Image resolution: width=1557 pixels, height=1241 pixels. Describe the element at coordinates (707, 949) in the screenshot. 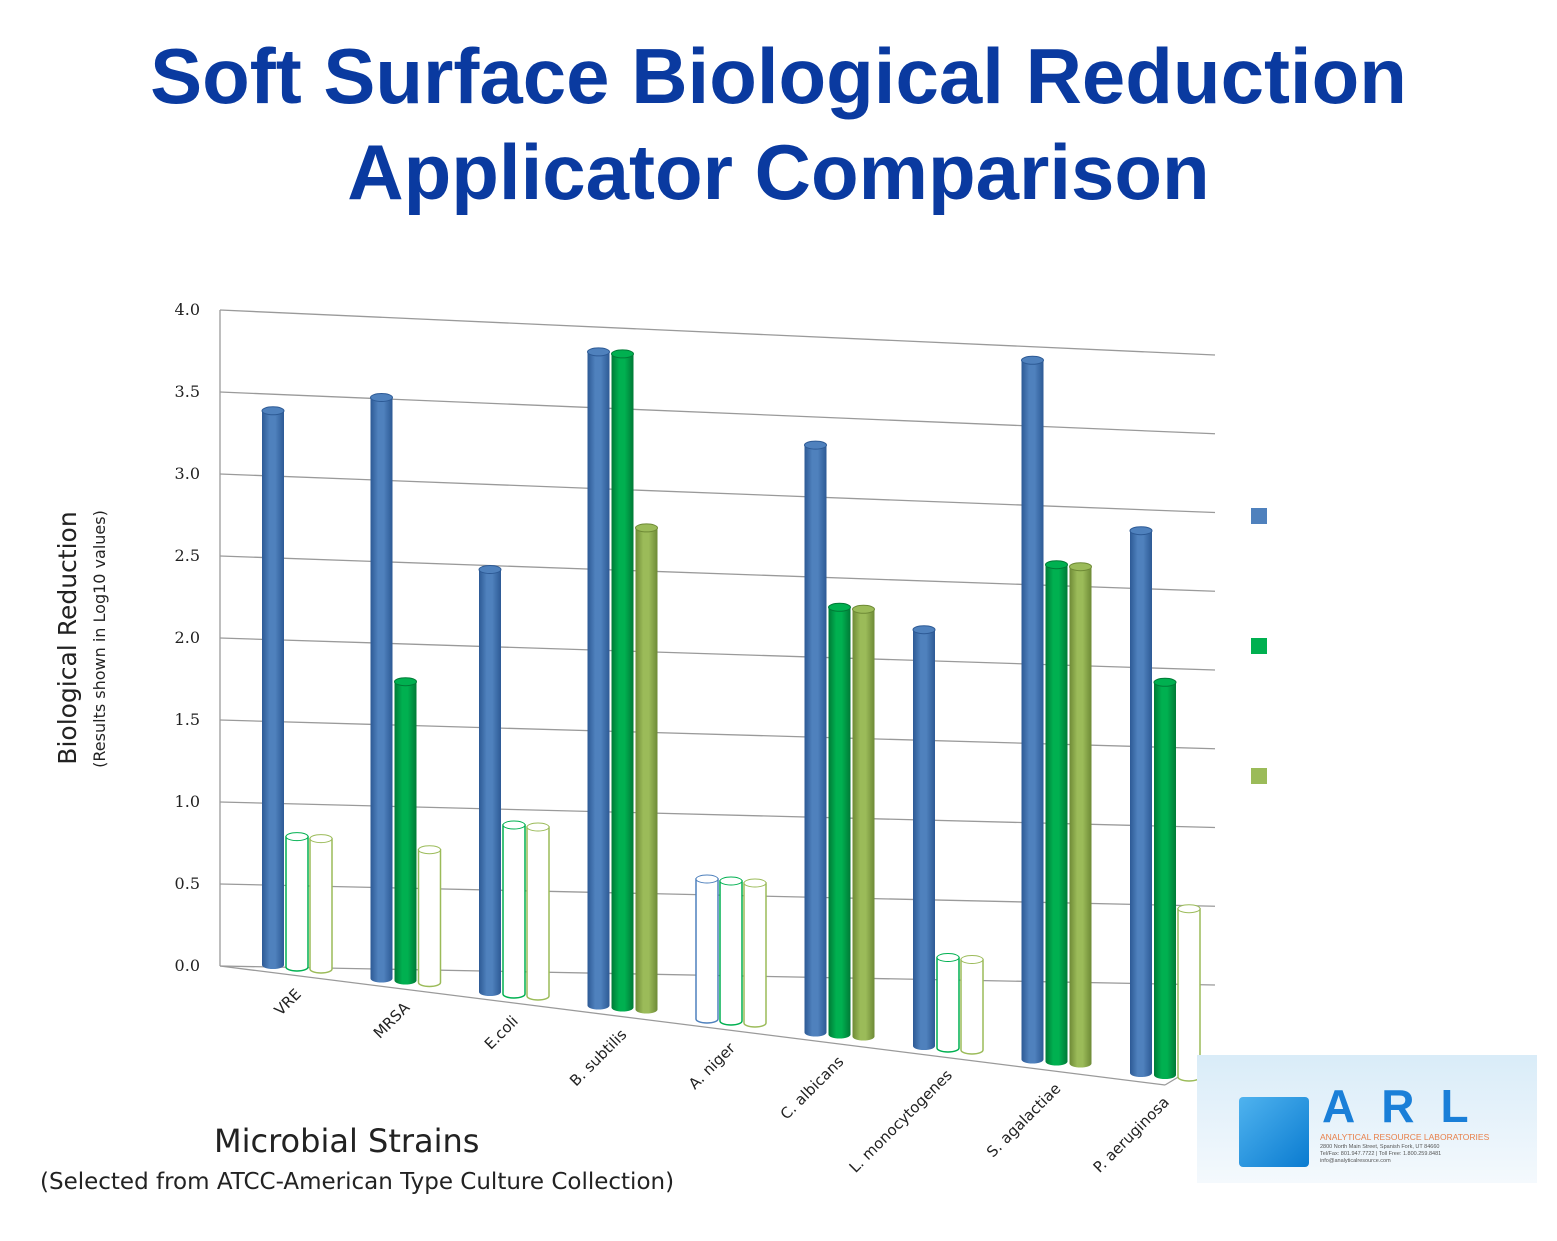

I see `bar-aniger-series1` at that location.